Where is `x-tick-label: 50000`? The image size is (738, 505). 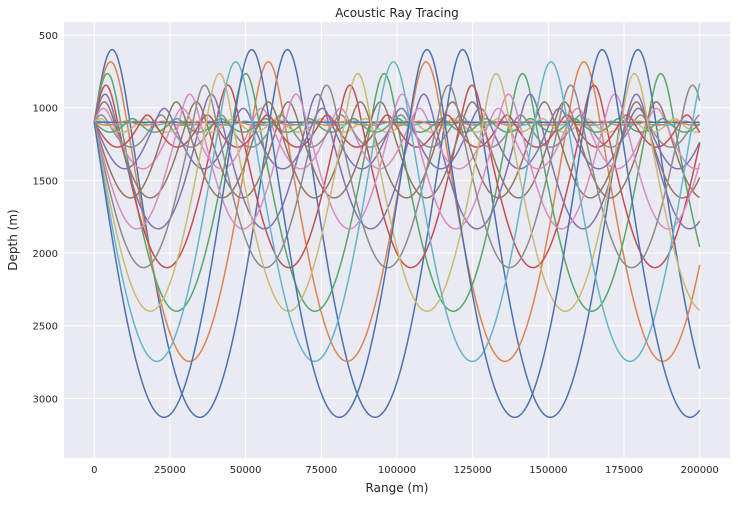
x-tick-label: 50000 is located at coordinates (246, 470).